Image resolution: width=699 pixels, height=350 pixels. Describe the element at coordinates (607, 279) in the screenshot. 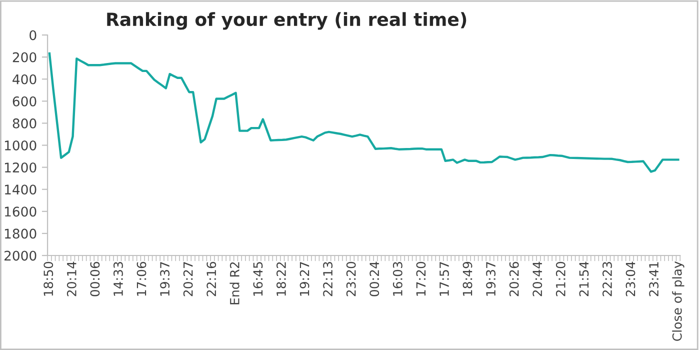

I see `x-tick-label: 22:23` at that location.